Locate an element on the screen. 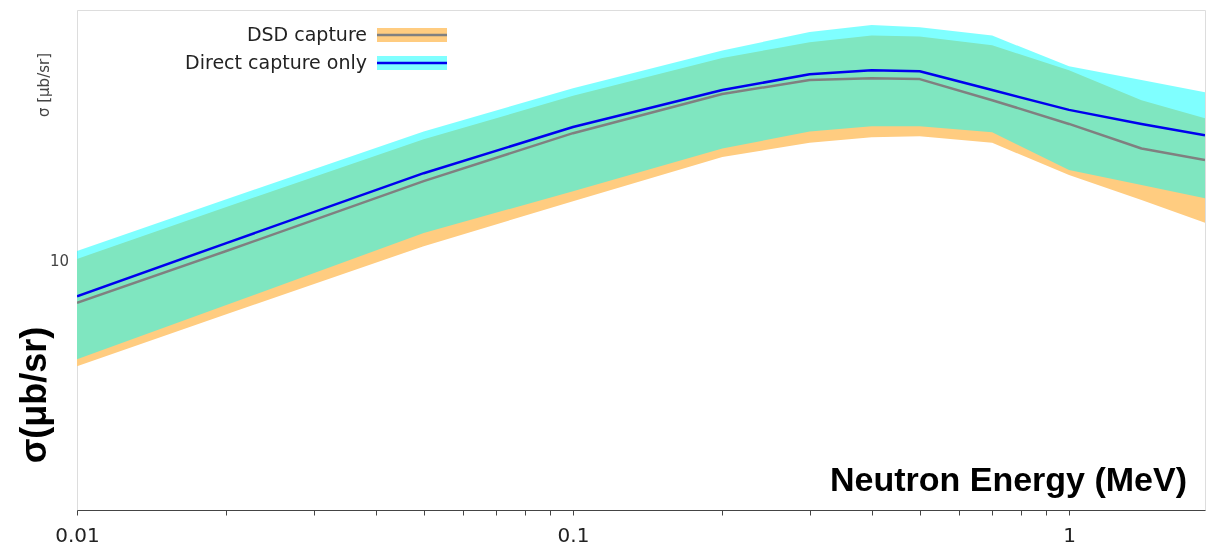  text: σ(μb/sr) is located at coordinates (33, 395).